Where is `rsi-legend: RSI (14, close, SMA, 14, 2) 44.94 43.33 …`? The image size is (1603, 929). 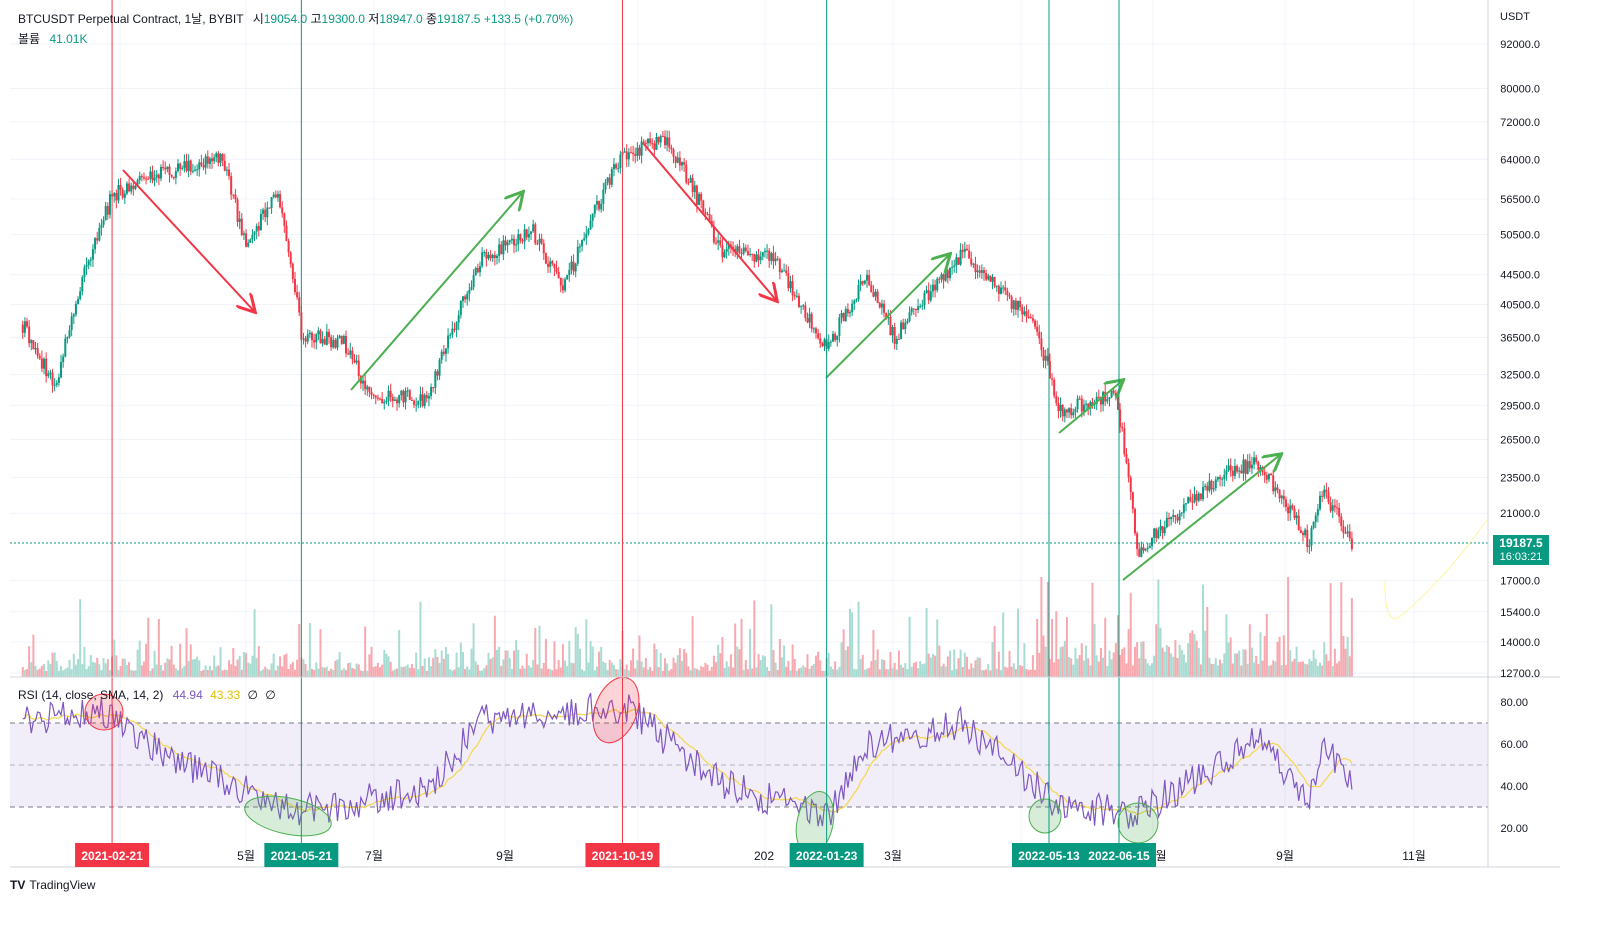
rsi-legend: RSI (14, close, SMA, 14, 2) 44.94 43.33 … is located at coordinates (147, 695).